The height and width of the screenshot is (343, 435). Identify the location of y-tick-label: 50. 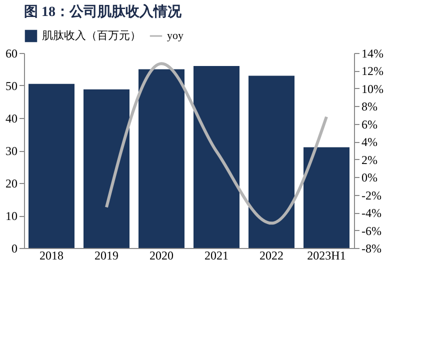
(12, 86).